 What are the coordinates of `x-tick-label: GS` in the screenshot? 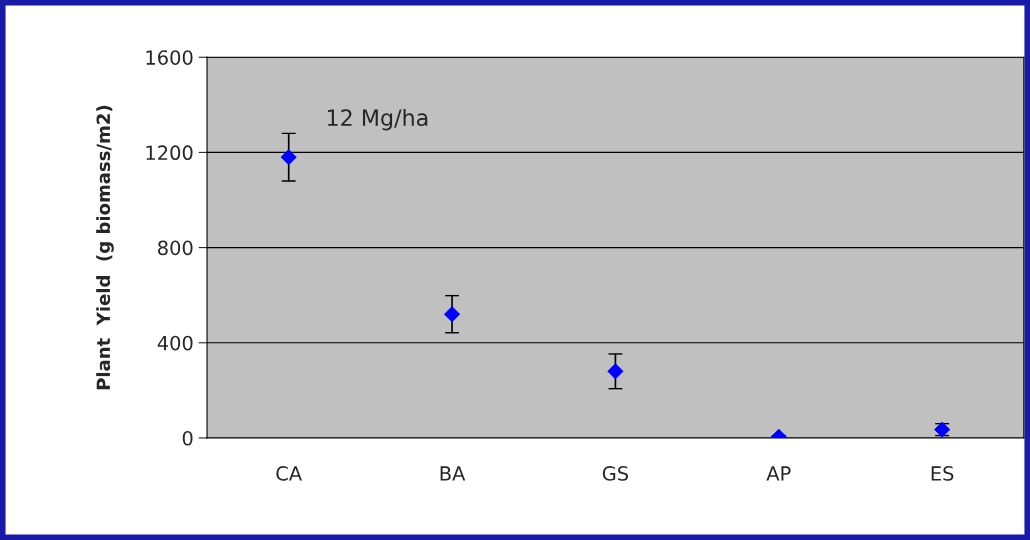 It's located at (615, 473).